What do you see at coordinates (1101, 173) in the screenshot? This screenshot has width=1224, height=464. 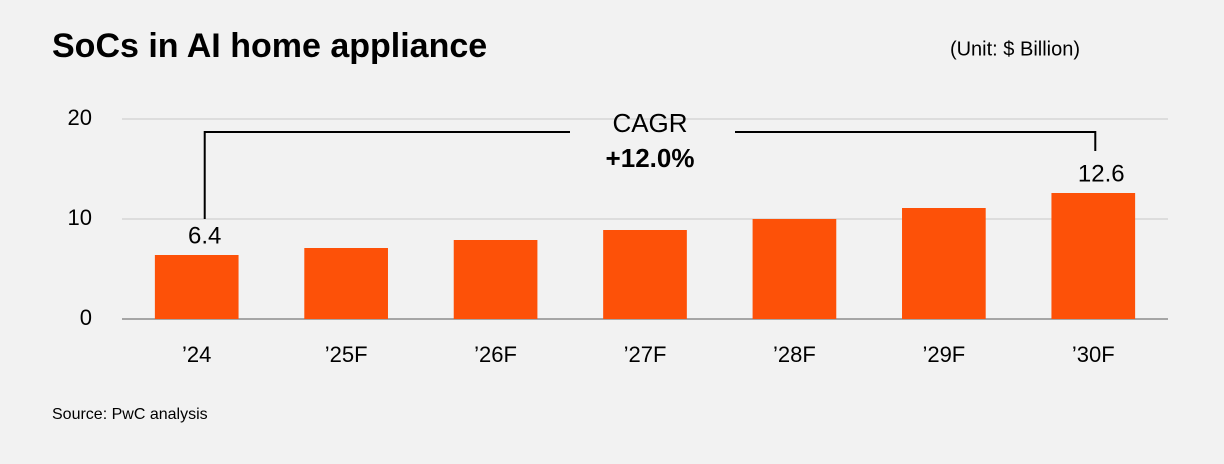 I see `data-label: 12.6` at bounding box center [1101, 173].